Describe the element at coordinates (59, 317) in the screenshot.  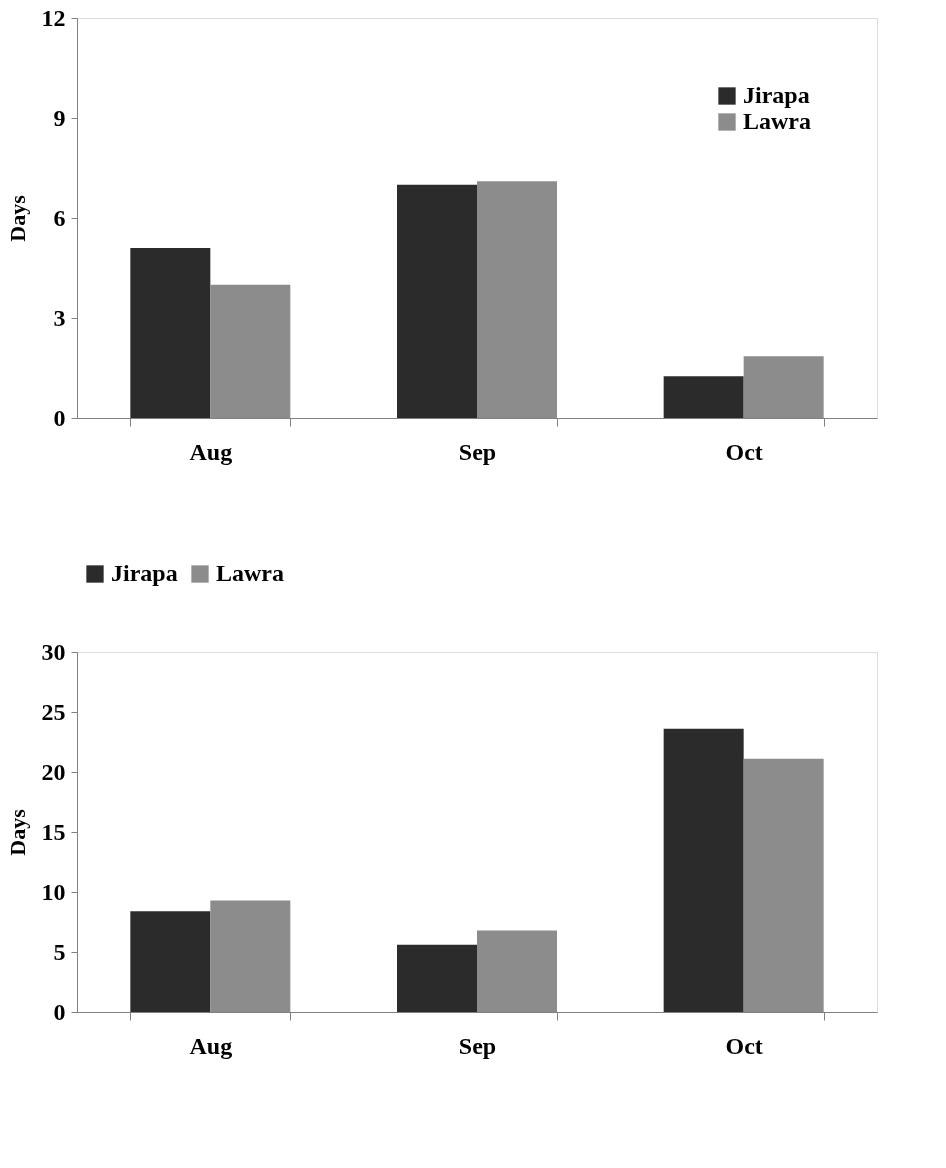
I see `y-tick-label: 3` at that location.